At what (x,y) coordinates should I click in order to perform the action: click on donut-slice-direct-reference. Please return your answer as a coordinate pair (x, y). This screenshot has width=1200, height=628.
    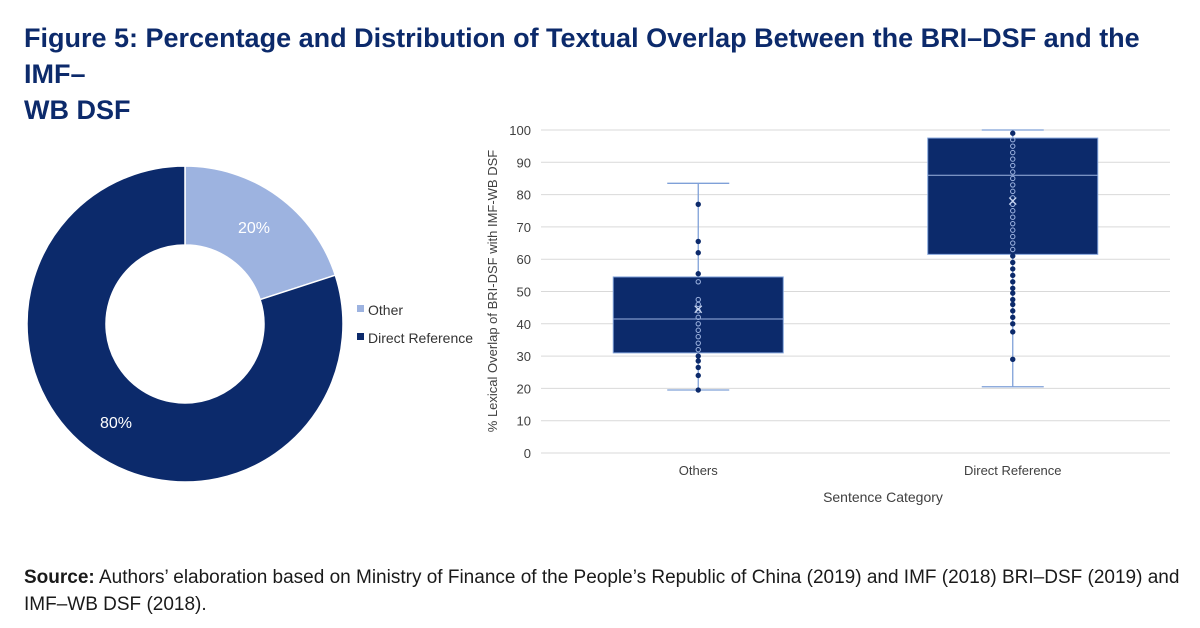
    Looking at the image, I should click on (185, 324).